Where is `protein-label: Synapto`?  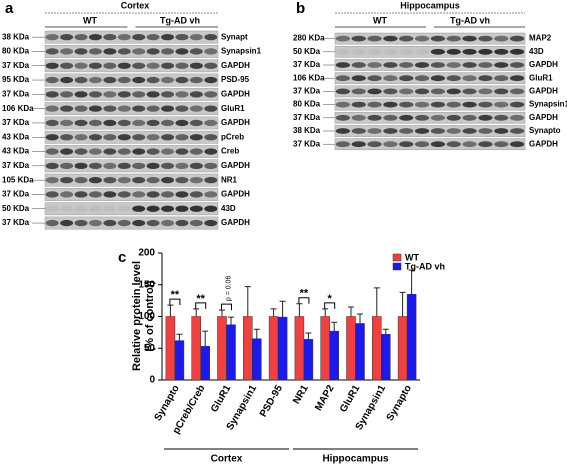
protein-label: Synapto is located at coordinates (545, 130).